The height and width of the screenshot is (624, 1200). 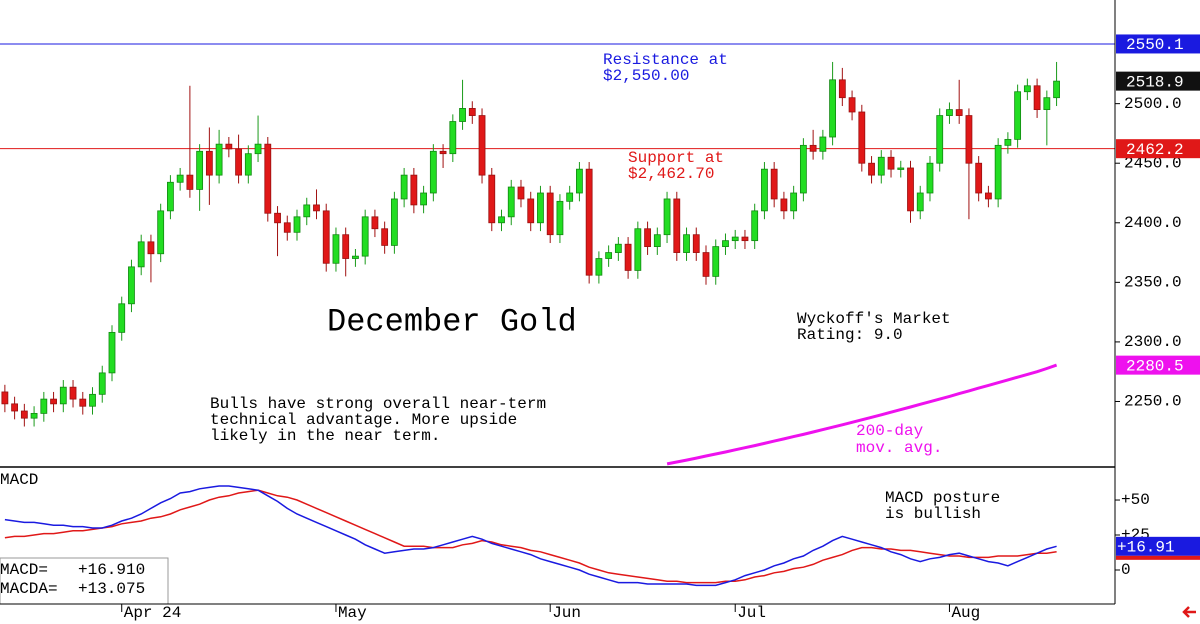 I want to click on y-tick-label: 2300.0, so click(x=1153, y=342).